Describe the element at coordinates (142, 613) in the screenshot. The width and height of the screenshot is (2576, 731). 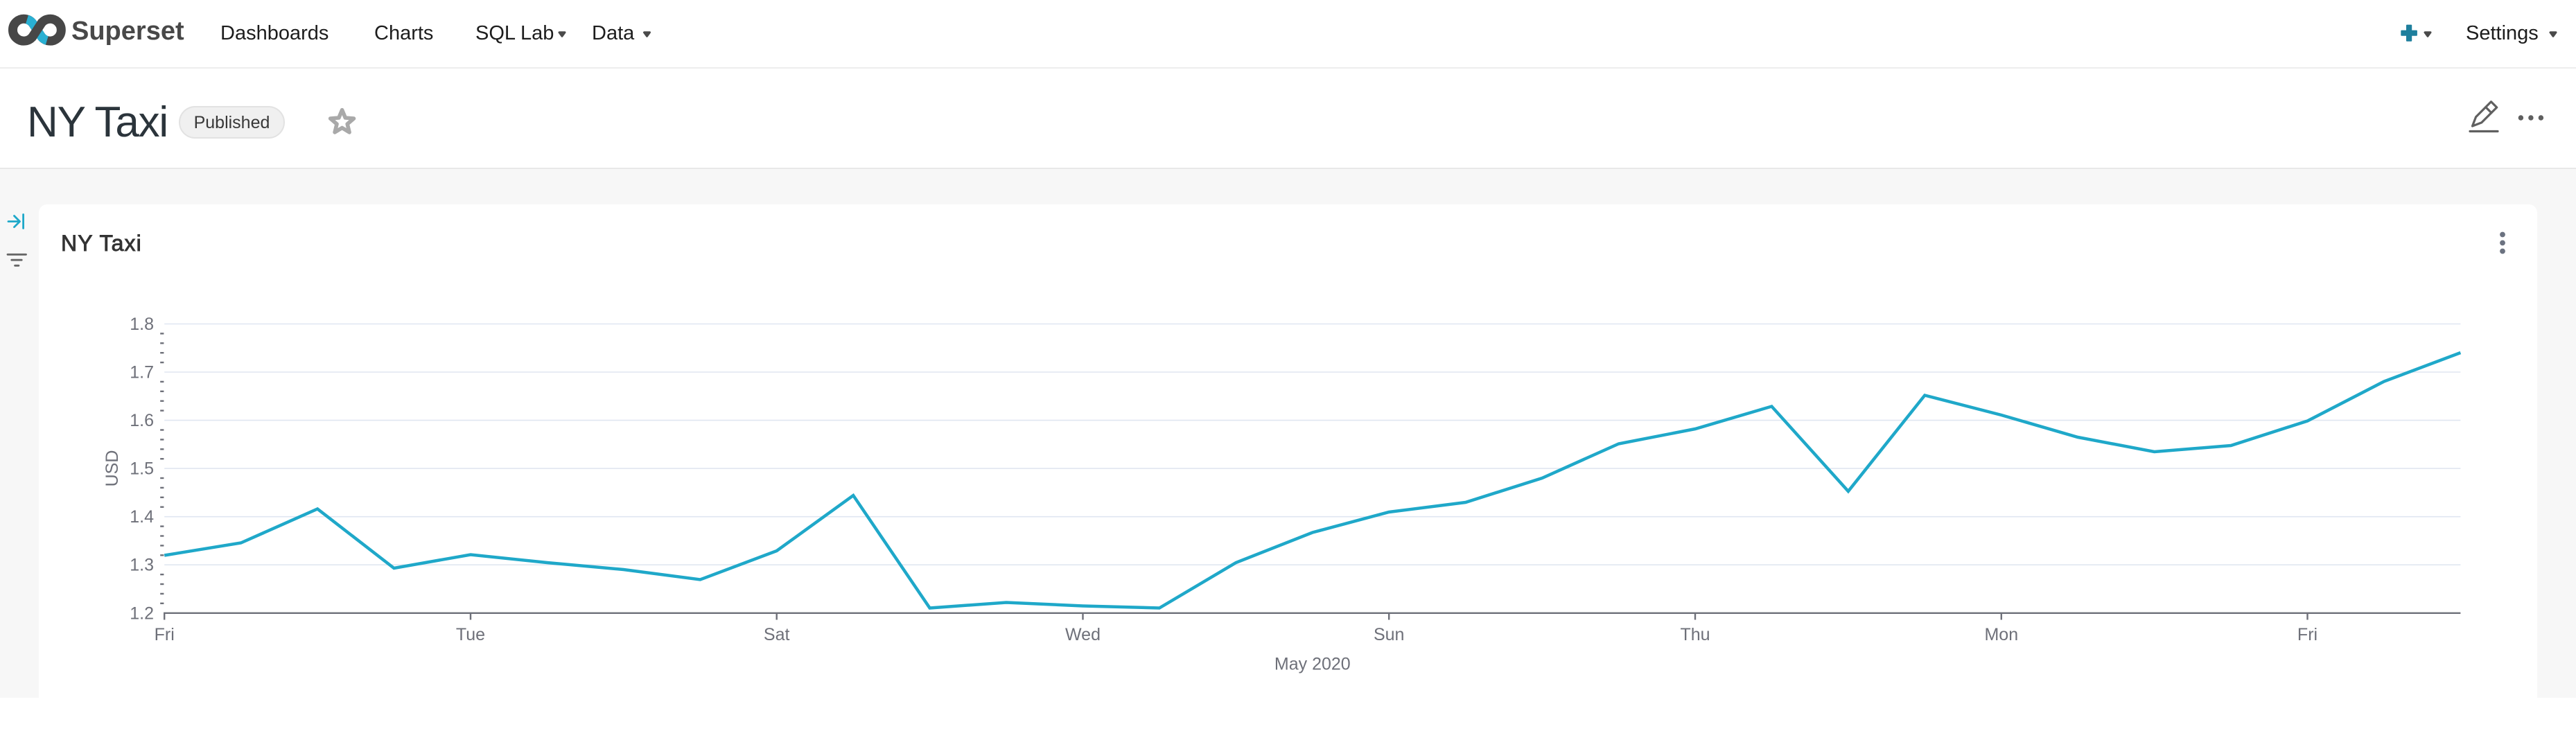
I see `svg-text: 1.2` at that location.